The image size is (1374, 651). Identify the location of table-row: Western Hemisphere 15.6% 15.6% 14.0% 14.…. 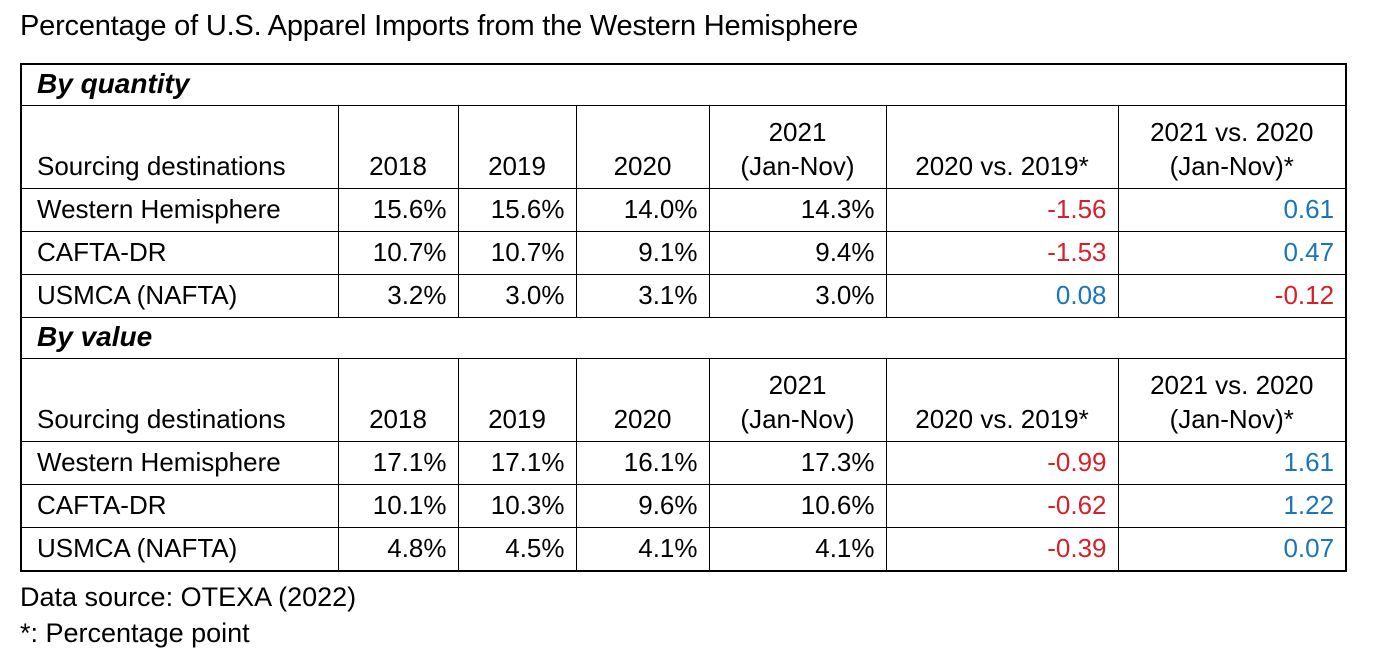
(683, 210).